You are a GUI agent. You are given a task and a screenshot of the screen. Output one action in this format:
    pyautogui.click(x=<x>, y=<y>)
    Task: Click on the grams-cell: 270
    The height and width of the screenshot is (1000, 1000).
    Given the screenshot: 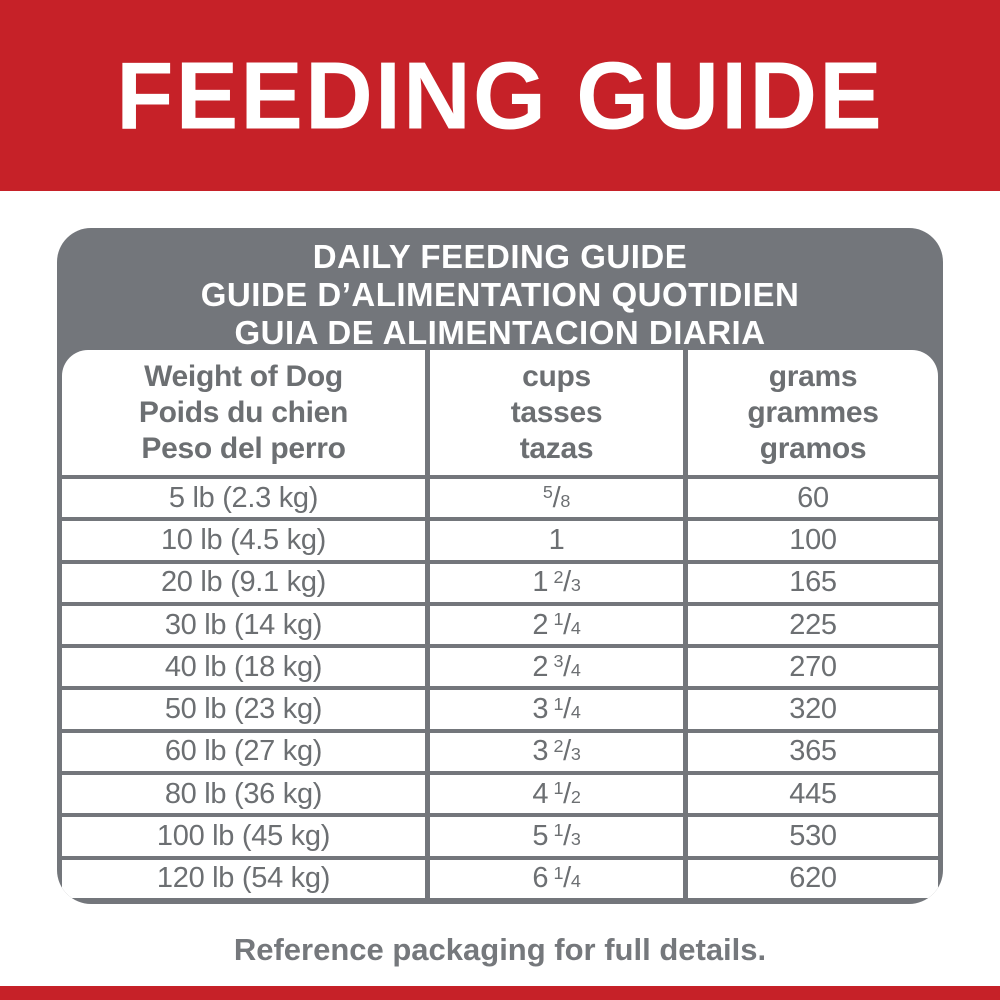 What is the action you would take?
    pyautogui.click(x=813, y=667)
    